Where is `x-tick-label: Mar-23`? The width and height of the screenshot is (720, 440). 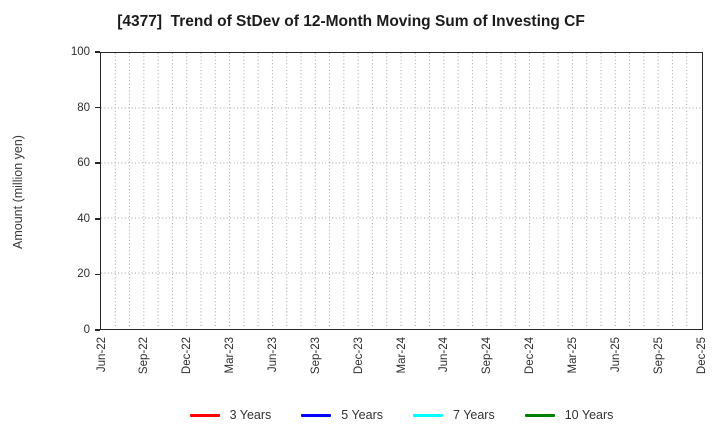 x-tick-label: Mar-23 is located at coordinates (230, 355).